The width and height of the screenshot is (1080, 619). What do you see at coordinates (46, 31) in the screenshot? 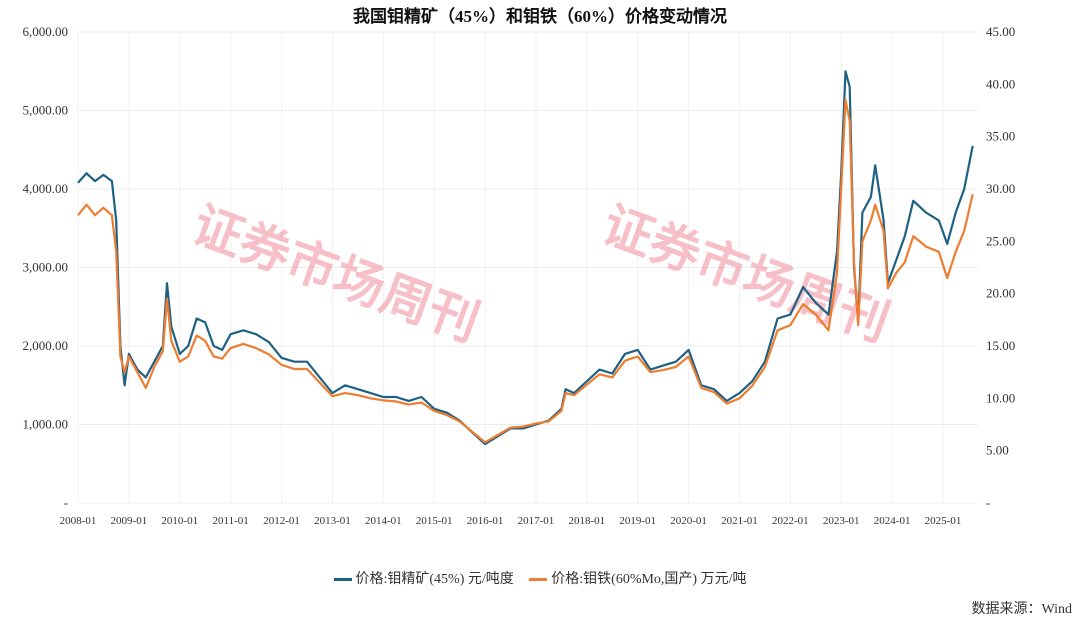
I see `y-left-tick-label: 6,000.00` at bounding box center [46, 31].